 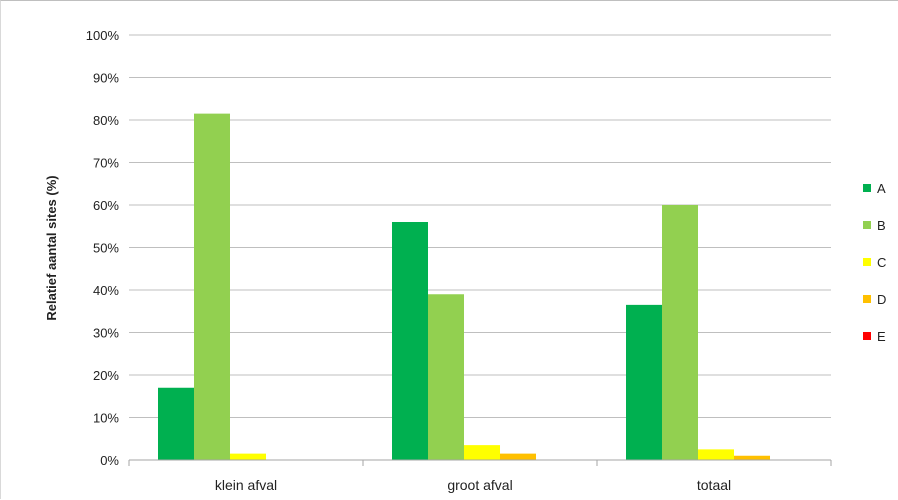 I want to click on y-axis-label: Relatief aantal sites (%), so click(x=51, y=247).